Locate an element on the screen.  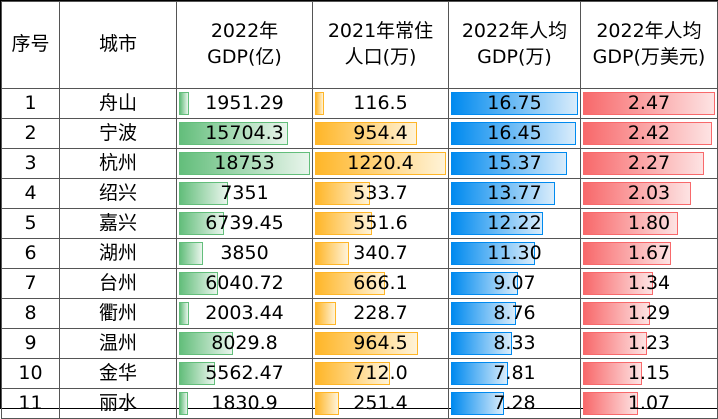
row-usd: 1.15 is located at coordinates (649, 373).